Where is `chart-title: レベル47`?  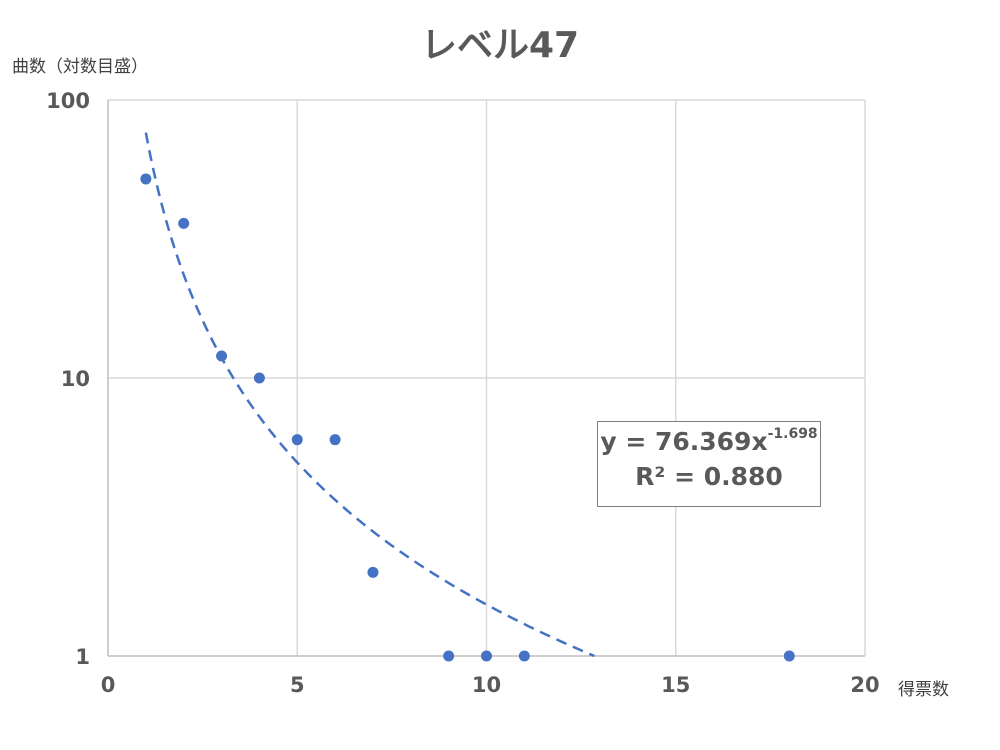 chart-title: レベル47 is located at coordinates (500, 45).